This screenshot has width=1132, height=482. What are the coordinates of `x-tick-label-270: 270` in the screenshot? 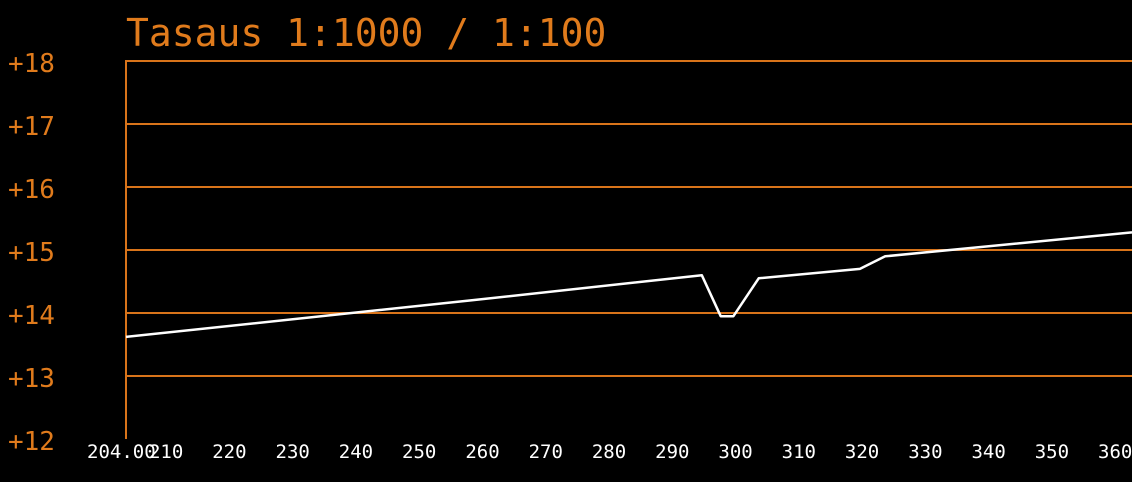 It's located at (546, 452).